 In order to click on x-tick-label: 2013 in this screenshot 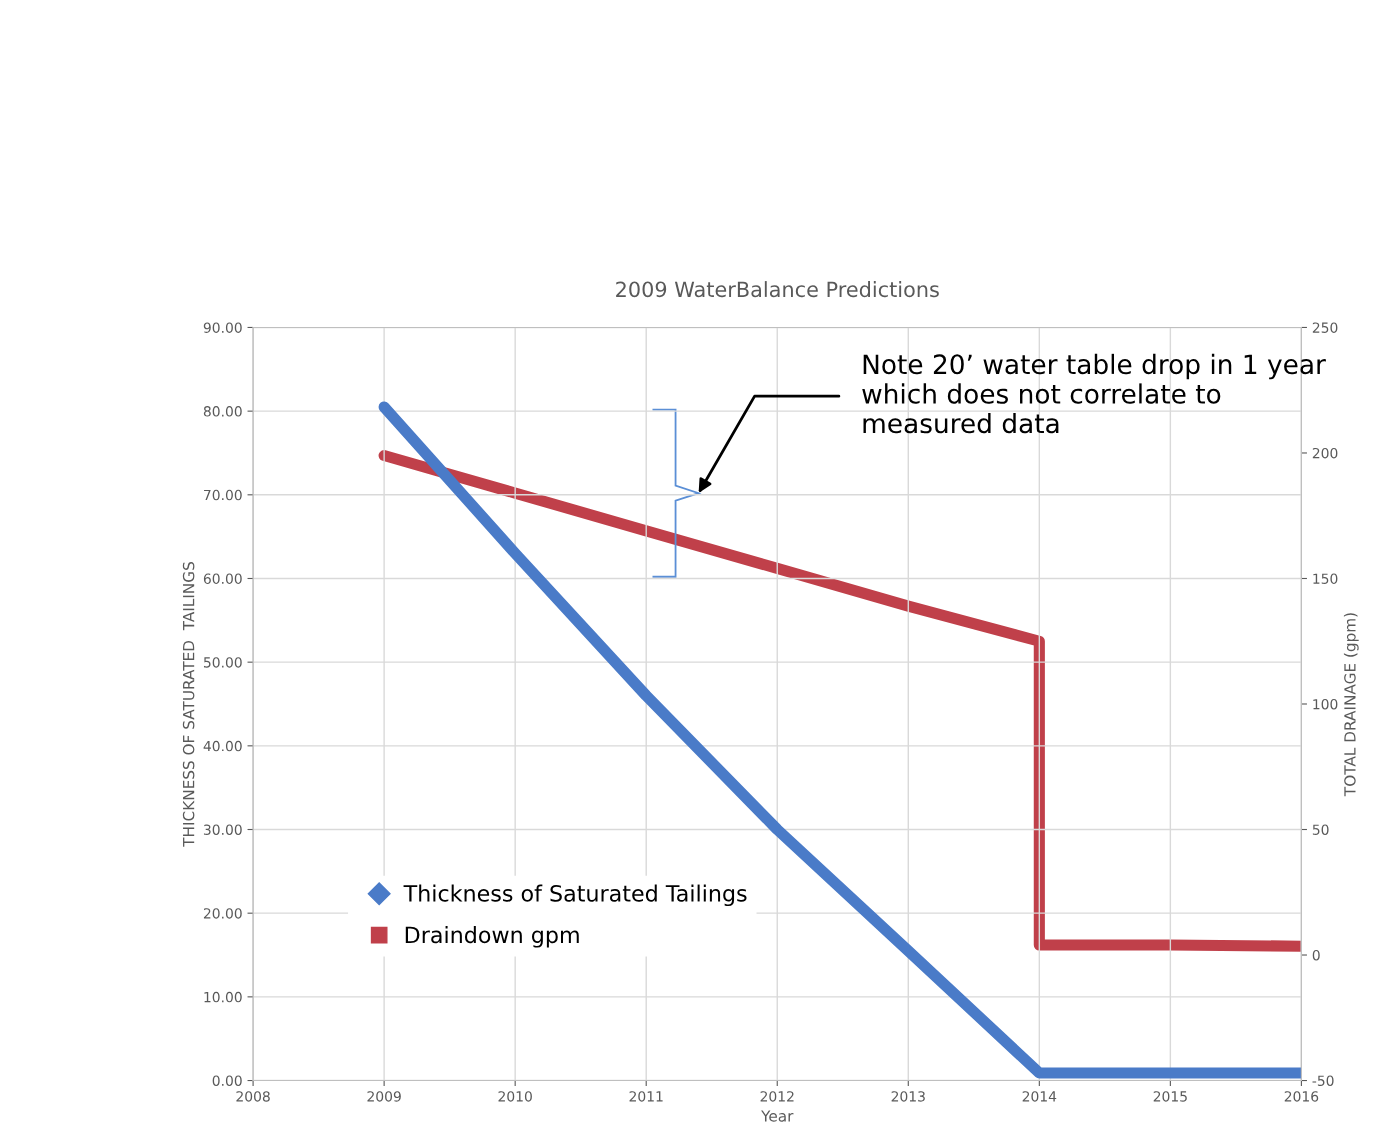, I will do `click(908, 1096)`.